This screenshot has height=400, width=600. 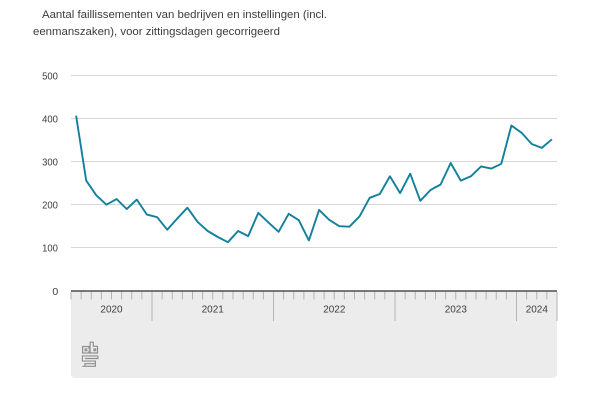 What do you see at coordinates (50, 206) in the screenshot?
I see `svg-text: 200` at bounding box center [50, 206].